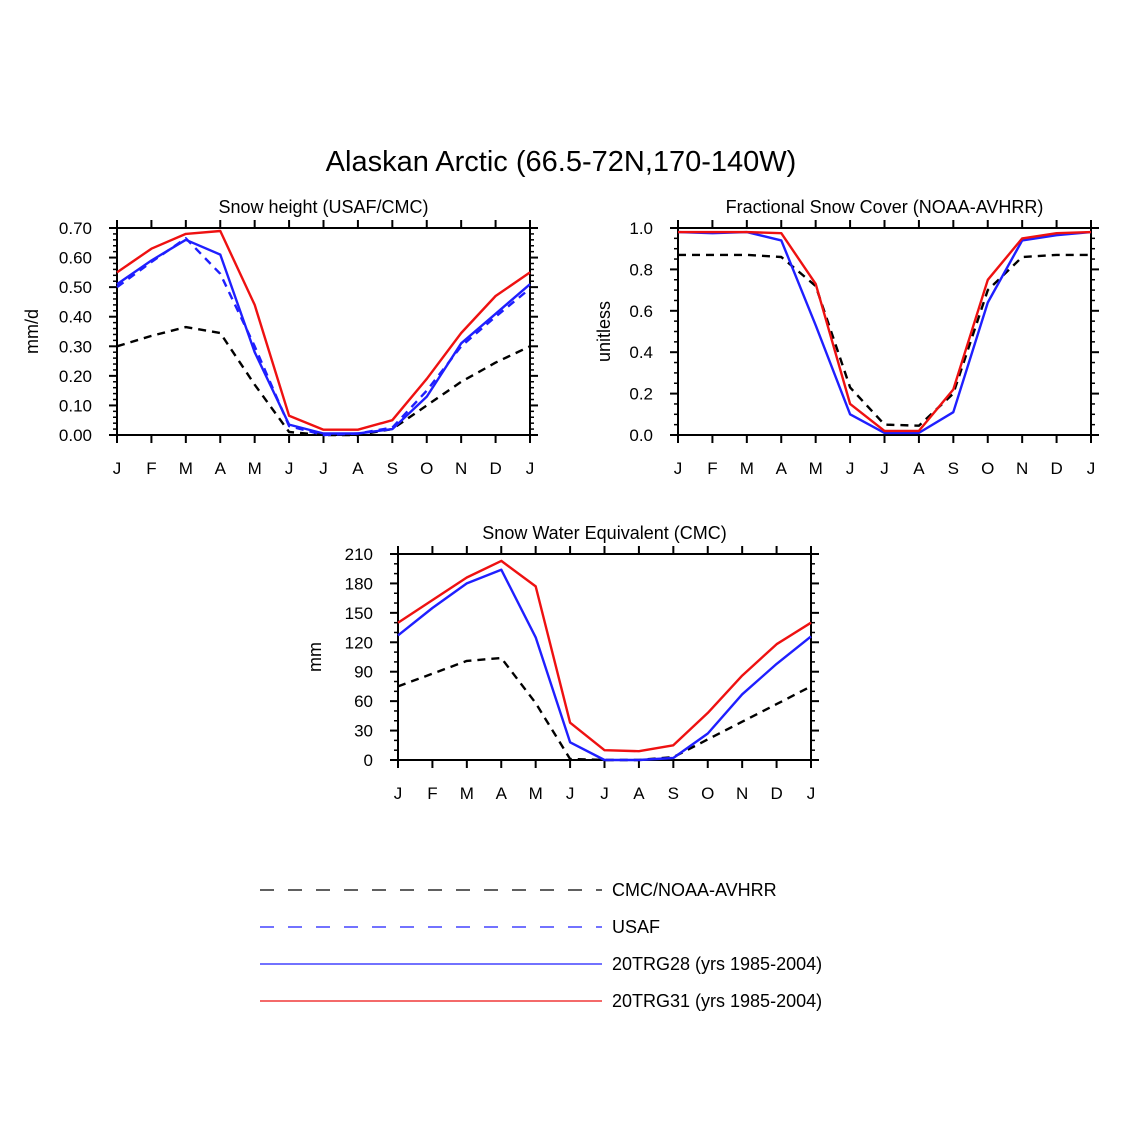  Describe the element at coordinates (561, 162) in the screenshot. I see `figure-title: Alaskan Arctic (66.5-72N,170-140W)` at that location.